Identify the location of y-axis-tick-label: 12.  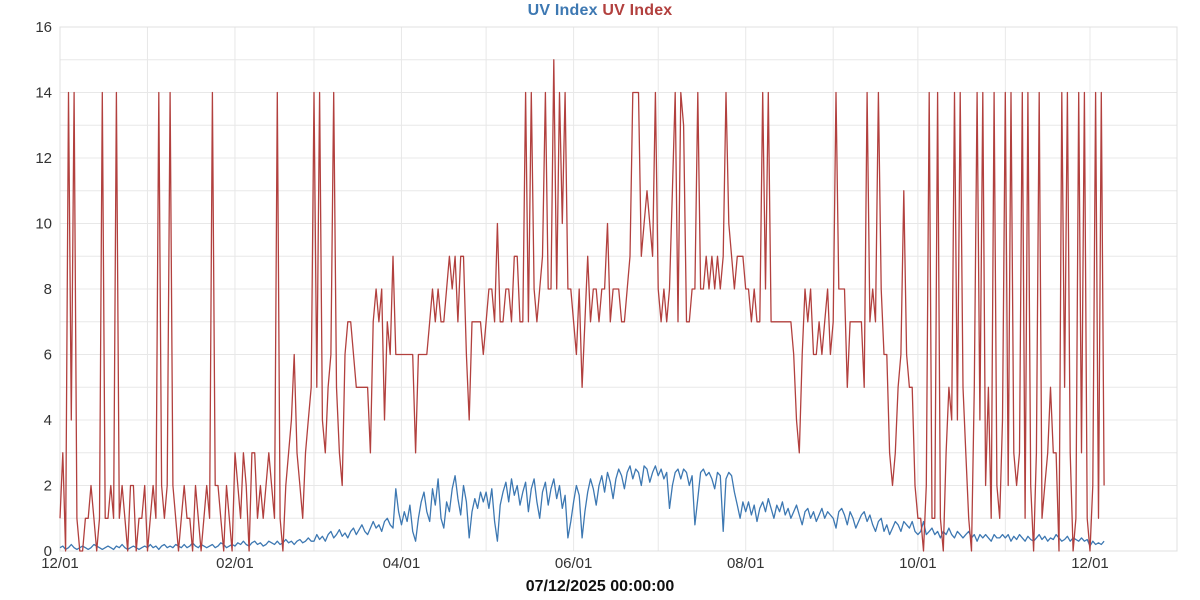
(43, 158).